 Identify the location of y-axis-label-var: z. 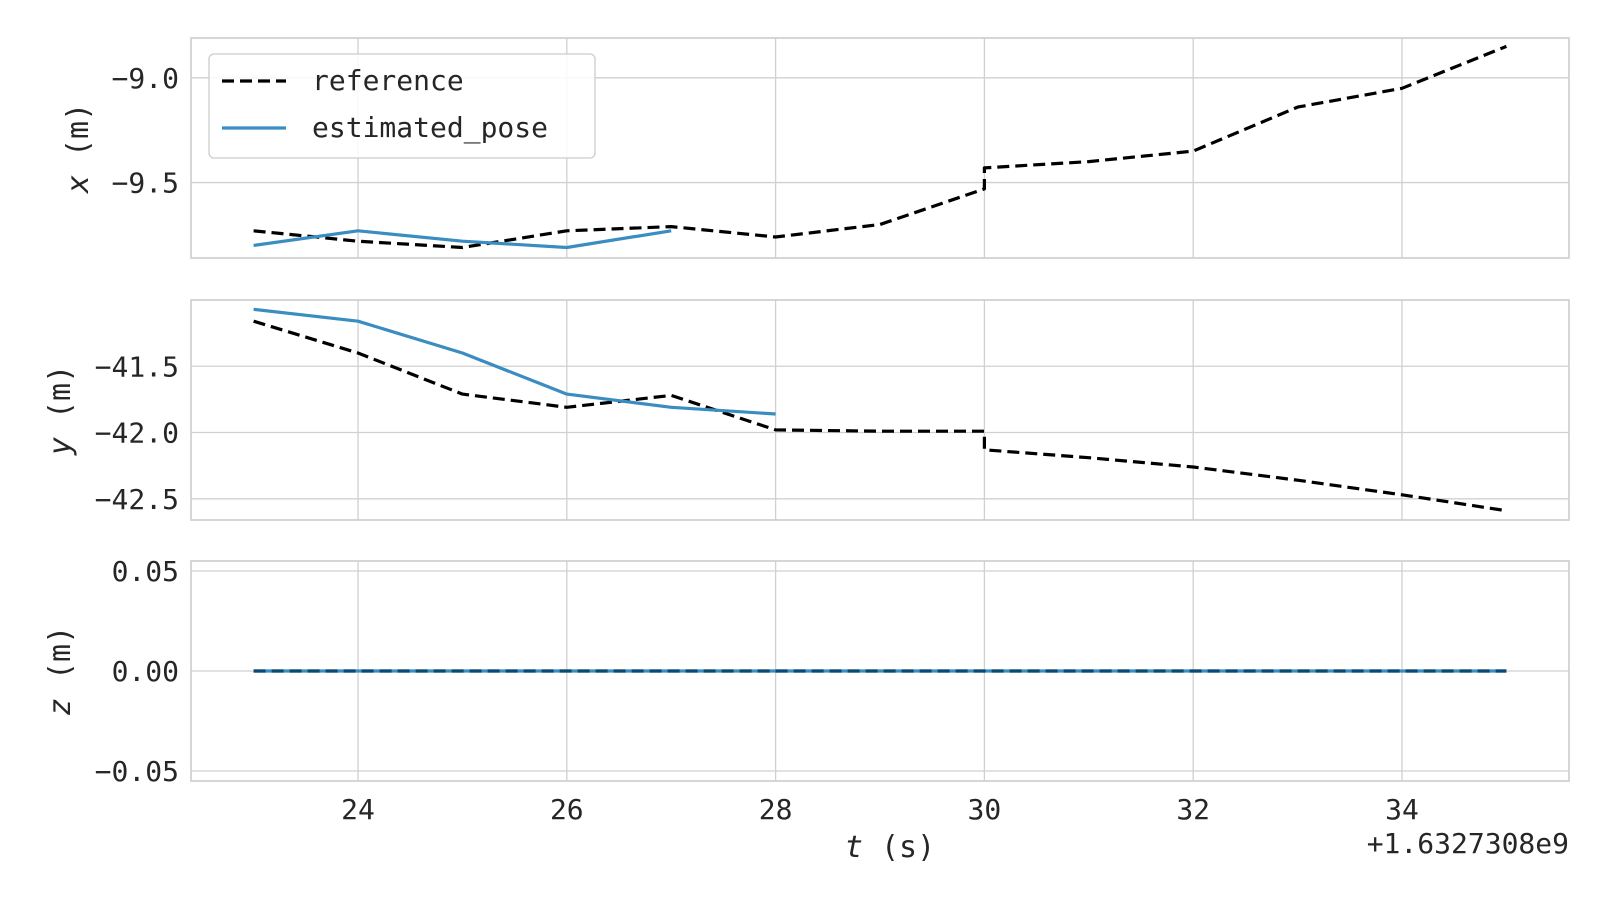
(60, 707).